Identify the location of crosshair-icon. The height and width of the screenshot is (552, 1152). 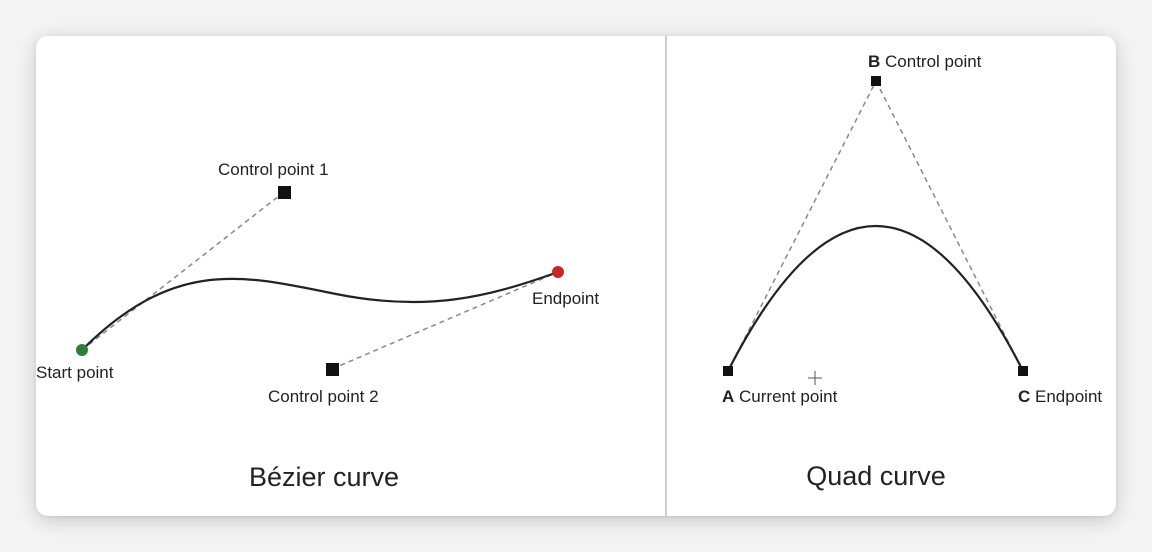
(815, 378).